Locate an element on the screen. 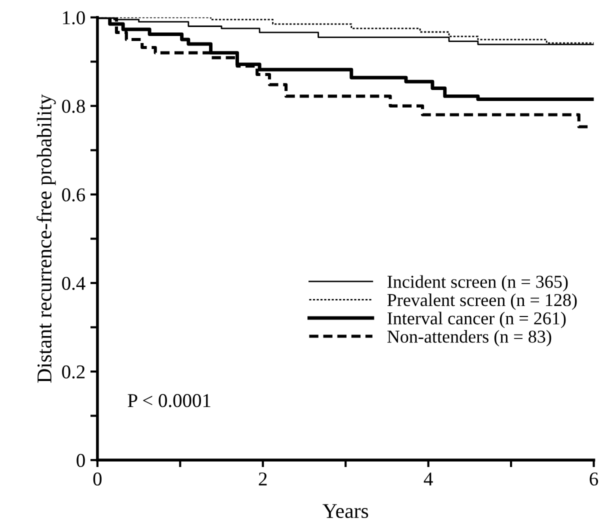 This screenshot has width=609, height=527. legend-label: Incident screen (n = 365) is located at coordinates (478, 283).